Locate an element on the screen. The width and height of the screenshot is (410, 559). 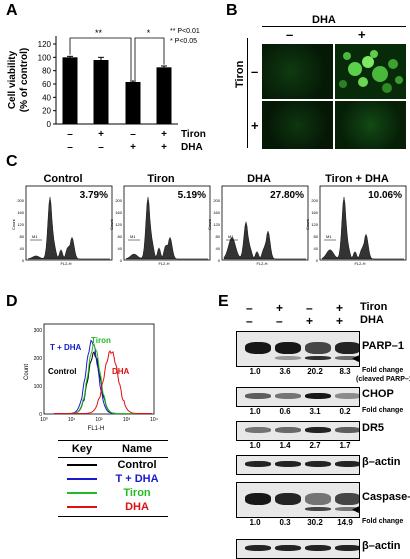
fold-value: 0.3 is located at coordinates (285, 522).